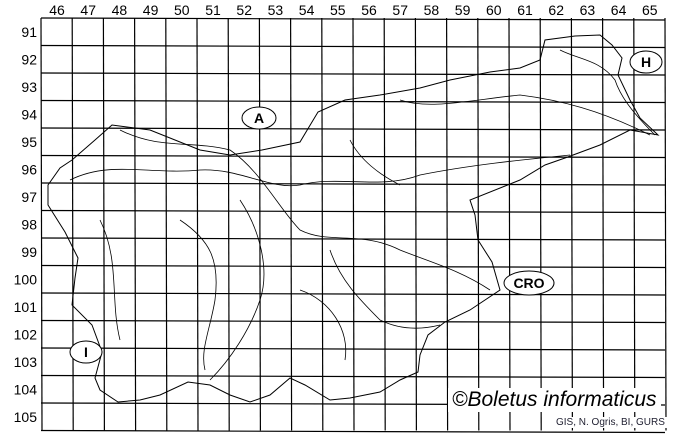 Image resolution: width=680 pixels, height=436 pixels. Describe the element at coordinates (610, 422) in the screenshot. I see `source-text: GIS, N. Ogris, BI, GURS` at that location.